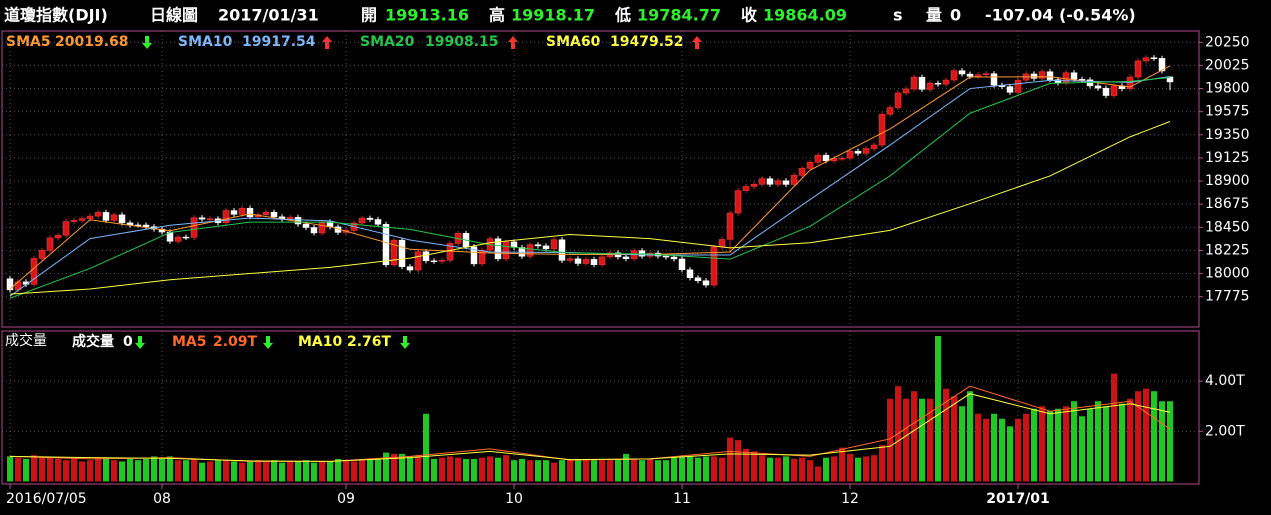 The image size is (1271, 515). What do you see at coordinates (1225, 431) in the screenshot?
I see `y-tick-label: 2.00T` at bounding box center [1225, 431].